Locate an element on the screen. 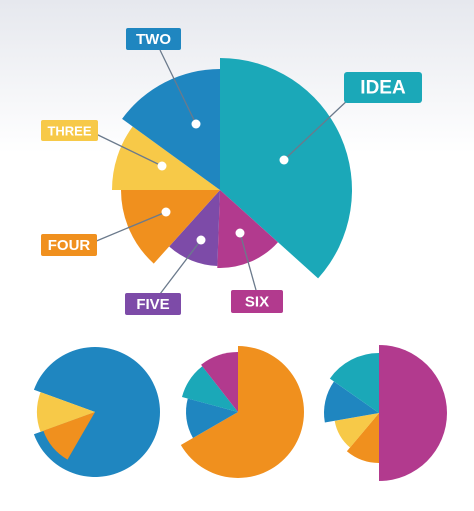 This screenshot has width=474, height=511. label: IDEA is located at coordinates (383, 88).